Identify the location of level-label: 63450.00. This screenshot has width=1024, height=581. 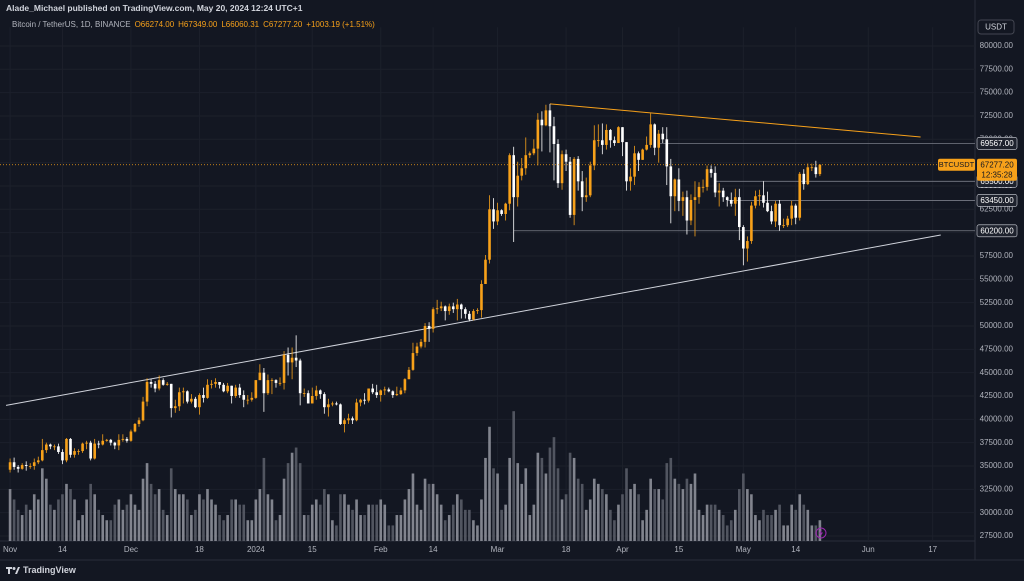
(997, 200).